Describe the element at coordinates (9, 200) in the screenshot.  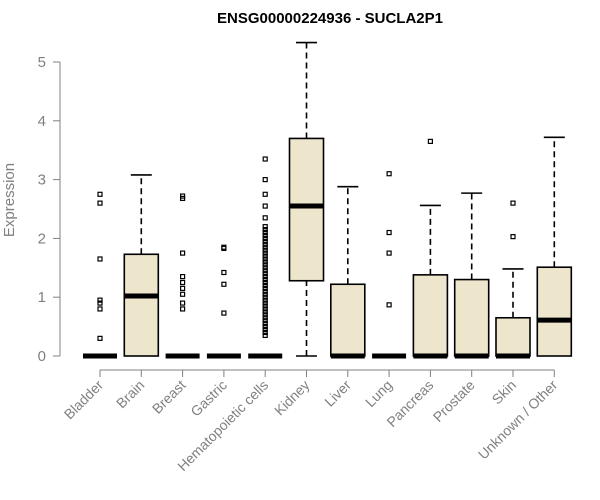
I see `y-axis-label: Expression` at that location.